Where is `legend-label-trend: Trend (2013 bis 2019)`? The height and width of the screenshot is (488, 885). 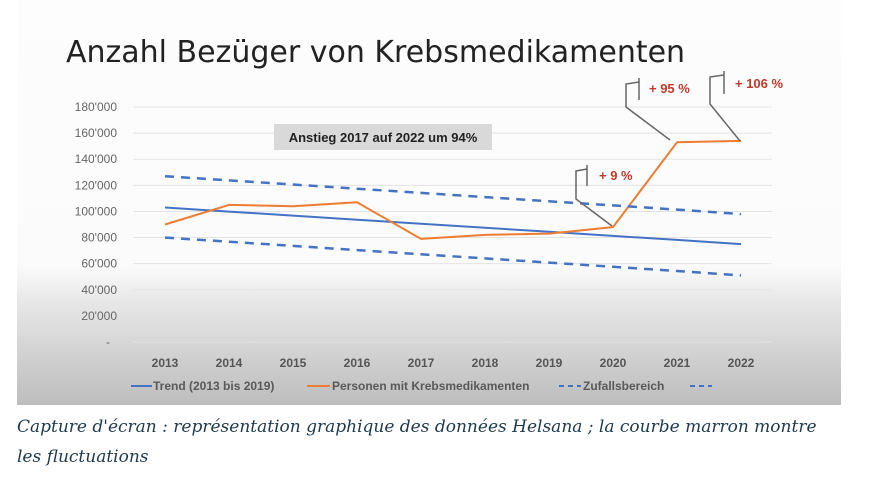 legend-label-trend: Trend (2013 bis 2019) is located at coordinates (213, 386).